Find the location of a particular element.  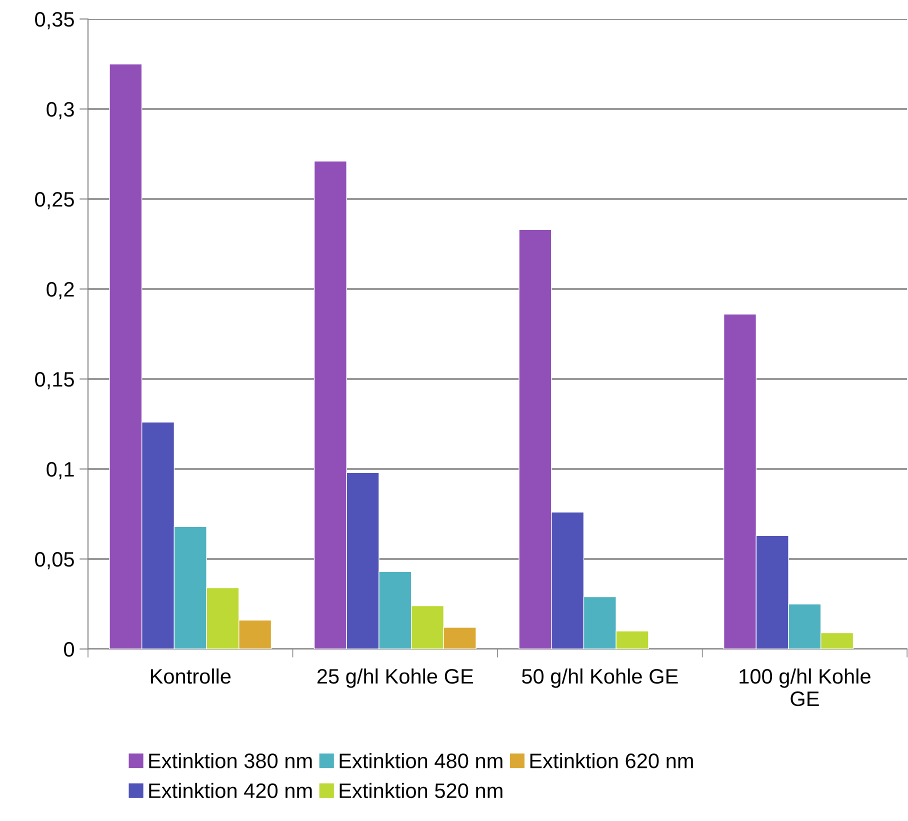

legend-label: Extinktion 380 nm is located at coordinates (230, 760).